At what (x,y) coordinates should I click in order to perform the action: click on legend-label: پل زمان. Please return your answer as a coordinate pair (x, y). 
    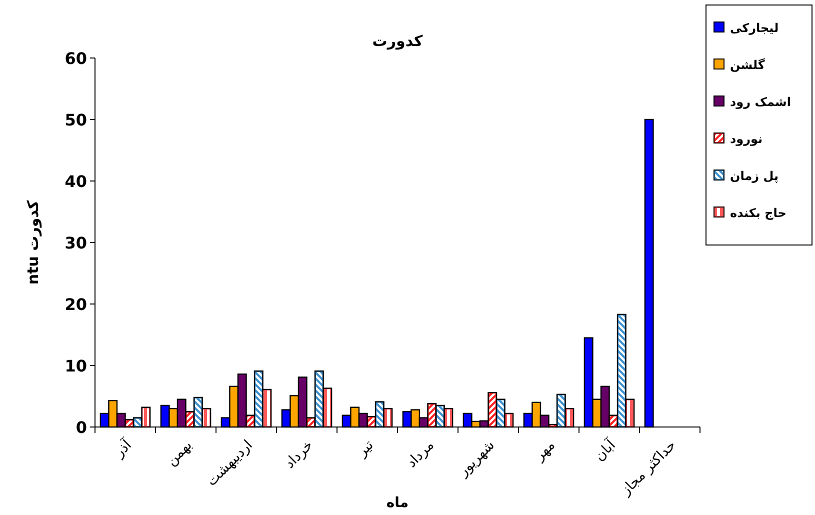
    Looking at the image, I should click on (754, 176).